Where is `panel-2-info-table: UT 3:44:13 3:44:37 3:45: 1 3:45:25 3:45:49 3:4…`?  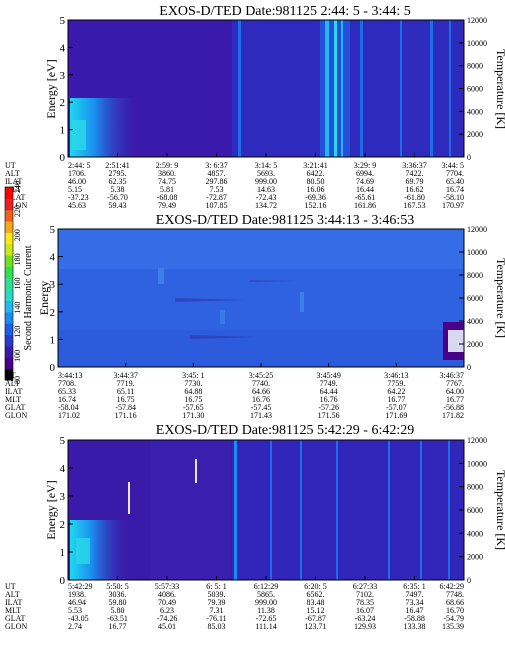 panel-2-info-table: UT 3:44:13 3:44:37 3:45: 1 3:45:25 3:45:49 3:4… is located at coordinates (235, 391).